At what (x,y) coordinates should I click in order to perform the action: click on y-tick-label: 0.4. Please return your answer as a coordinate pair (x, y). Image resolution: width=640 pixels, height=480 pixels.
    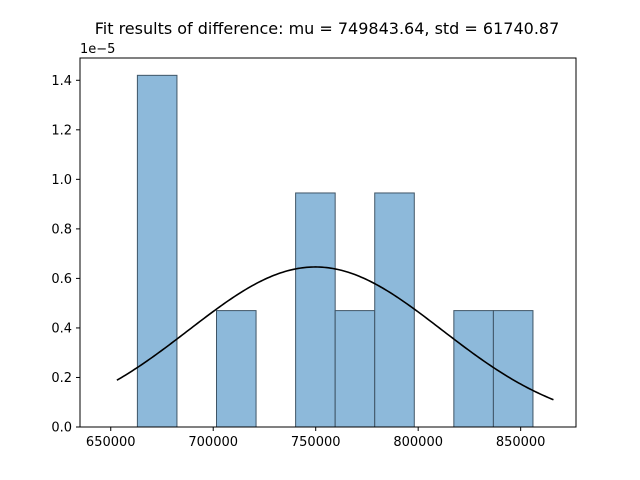
    Looking at the image, I should click on (61, 328).